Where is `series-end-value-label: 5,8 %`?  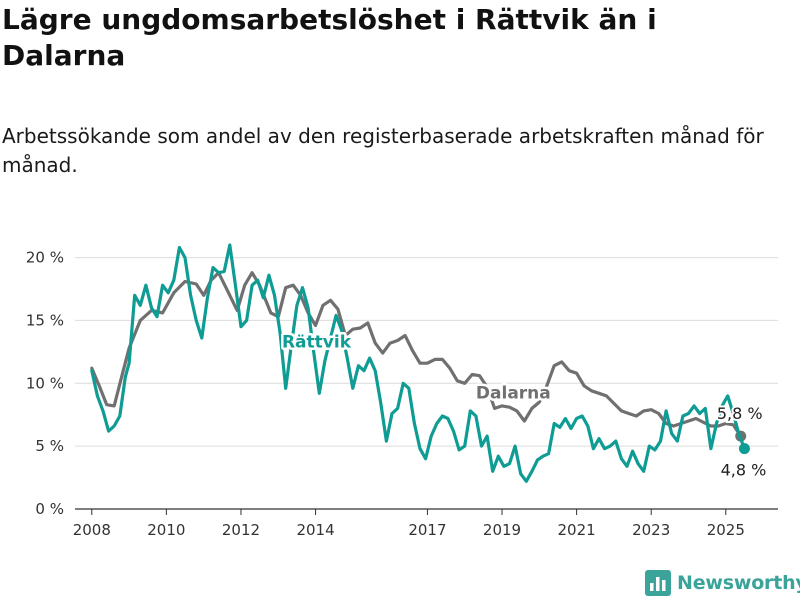 series-end-value-label: 5,8 % is located at coordinates (740, 413).